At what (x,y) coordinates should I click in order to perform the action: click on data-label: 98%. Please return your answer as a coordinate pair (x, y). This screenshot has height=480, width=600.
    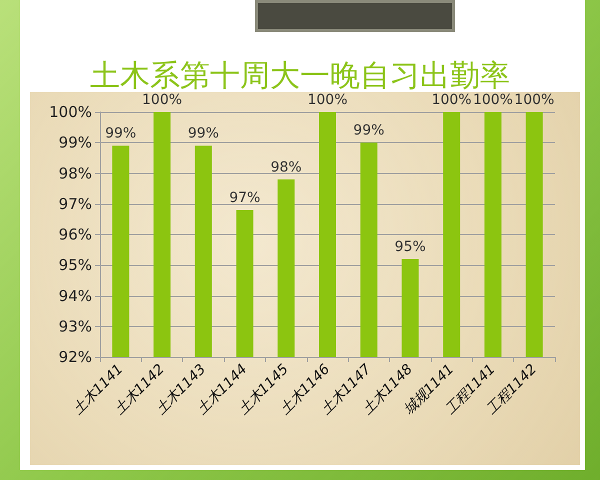
    Looking at the image, I should click on (286, 167).